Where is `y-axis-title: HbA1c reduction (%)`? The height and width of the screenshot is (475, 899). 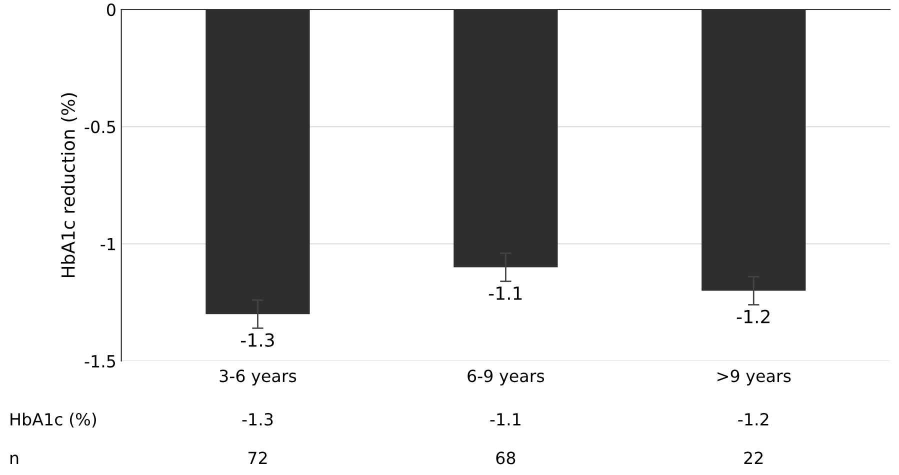 y-axis-title: HbA1c reduction (%) is located at coordinates (69, 185).